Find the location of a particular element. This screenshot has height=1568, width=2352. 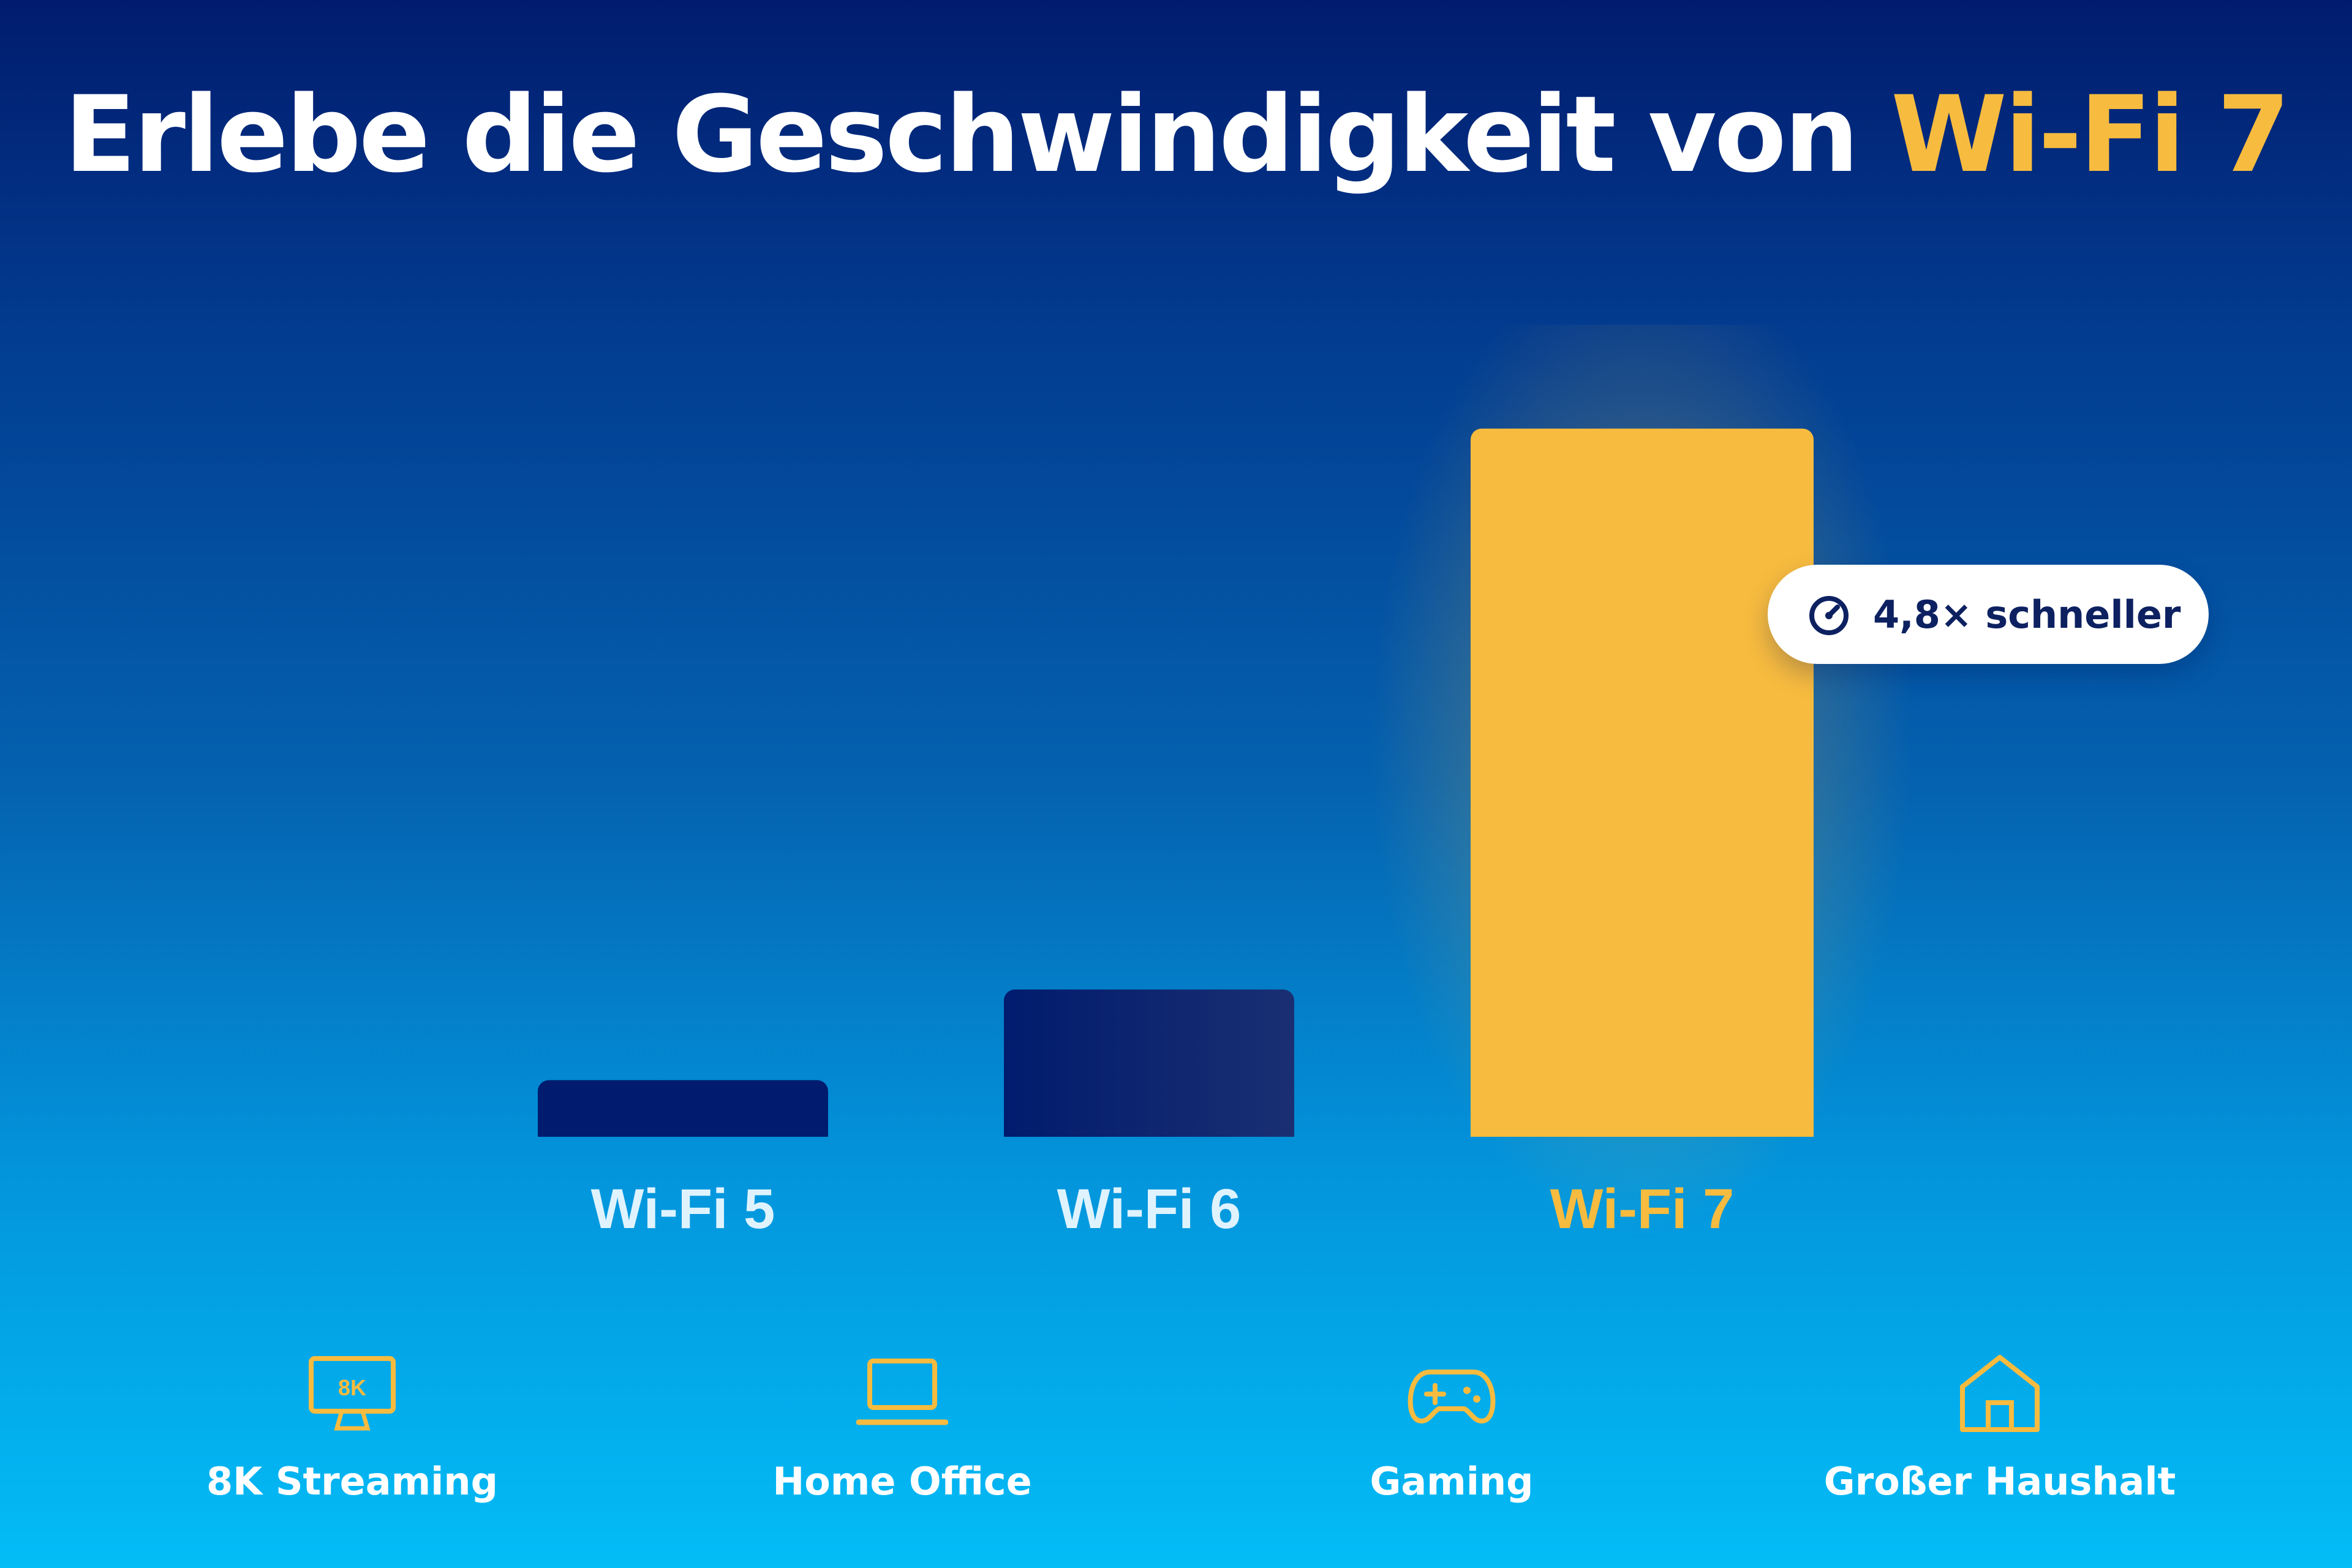

title-accent: Wi-Fi 7 is located at coordinates (2091, 135).